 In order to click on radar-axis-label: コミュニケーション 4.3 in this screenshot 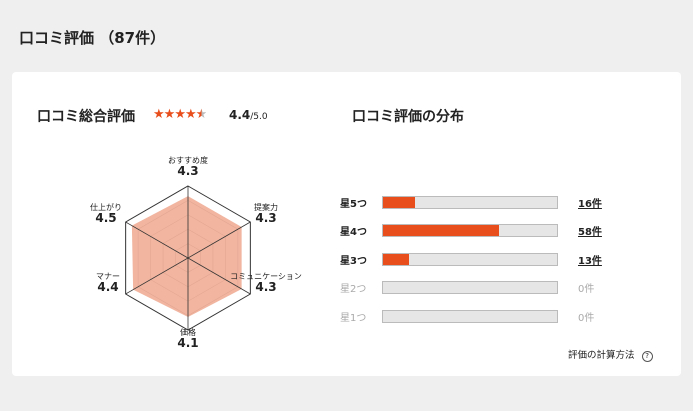, I will do `click(266, 283)`.